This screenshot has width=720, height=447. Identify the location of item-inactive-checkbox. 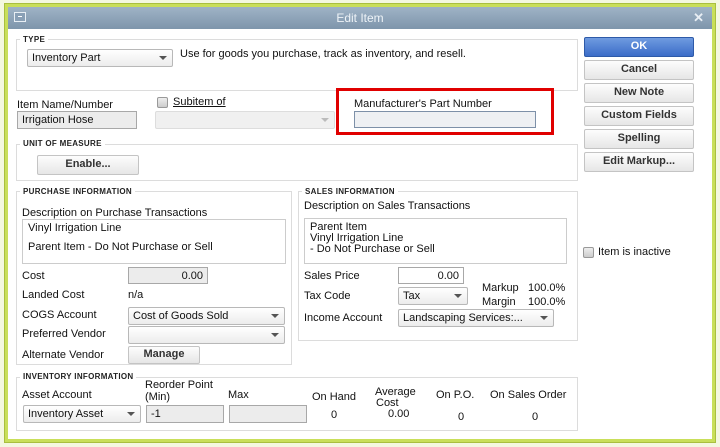
(588, 252).